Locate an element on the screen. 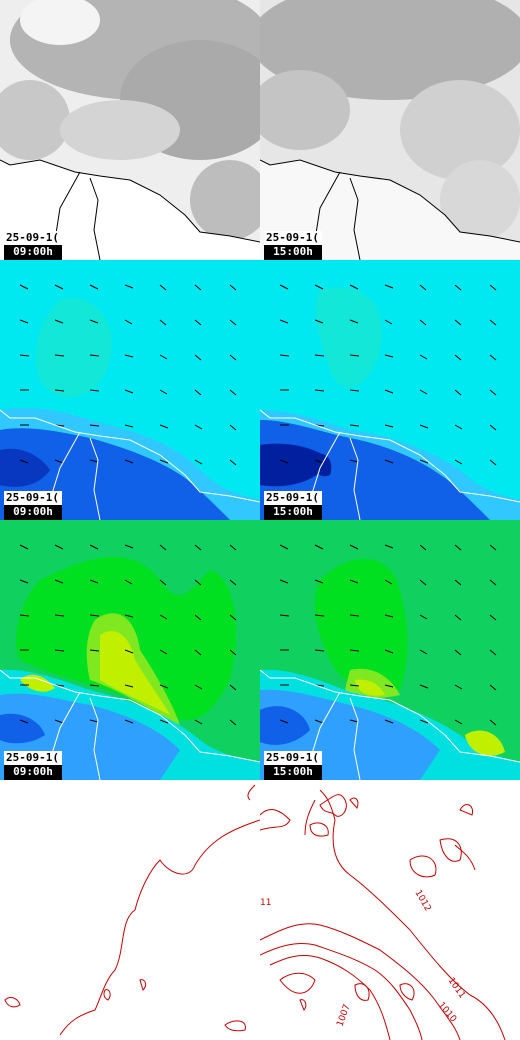 The image size is (520, 1040). isobar-map is located at coordinates (130, 910).